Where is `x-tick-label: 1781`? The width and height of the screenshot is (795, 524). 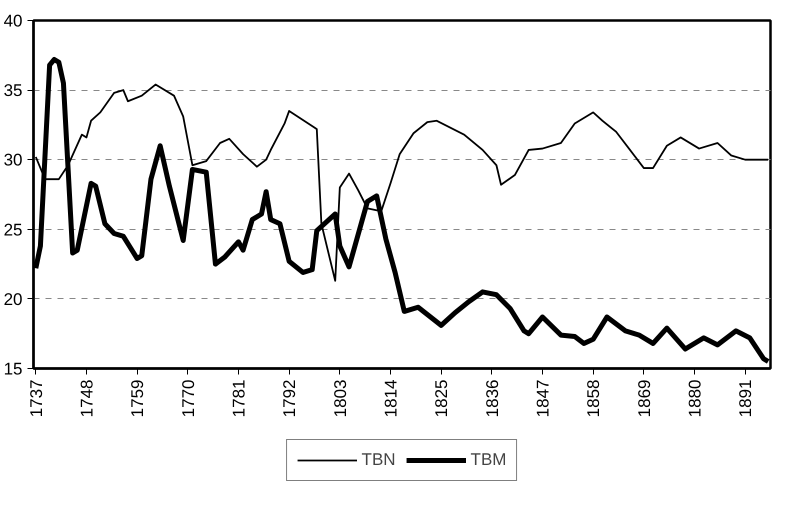
x-tick-label: 1781 is located at coordinates (238, 398).